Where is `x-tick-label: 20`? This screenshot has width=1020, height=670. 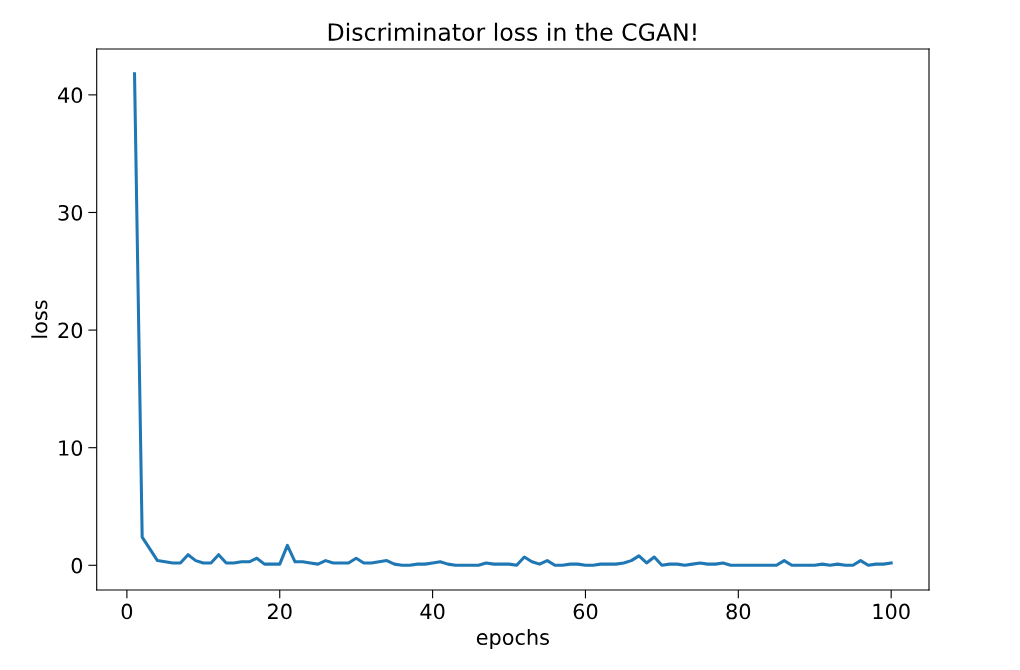
x-tick-label: 20 is located at coordinates (280, 611).